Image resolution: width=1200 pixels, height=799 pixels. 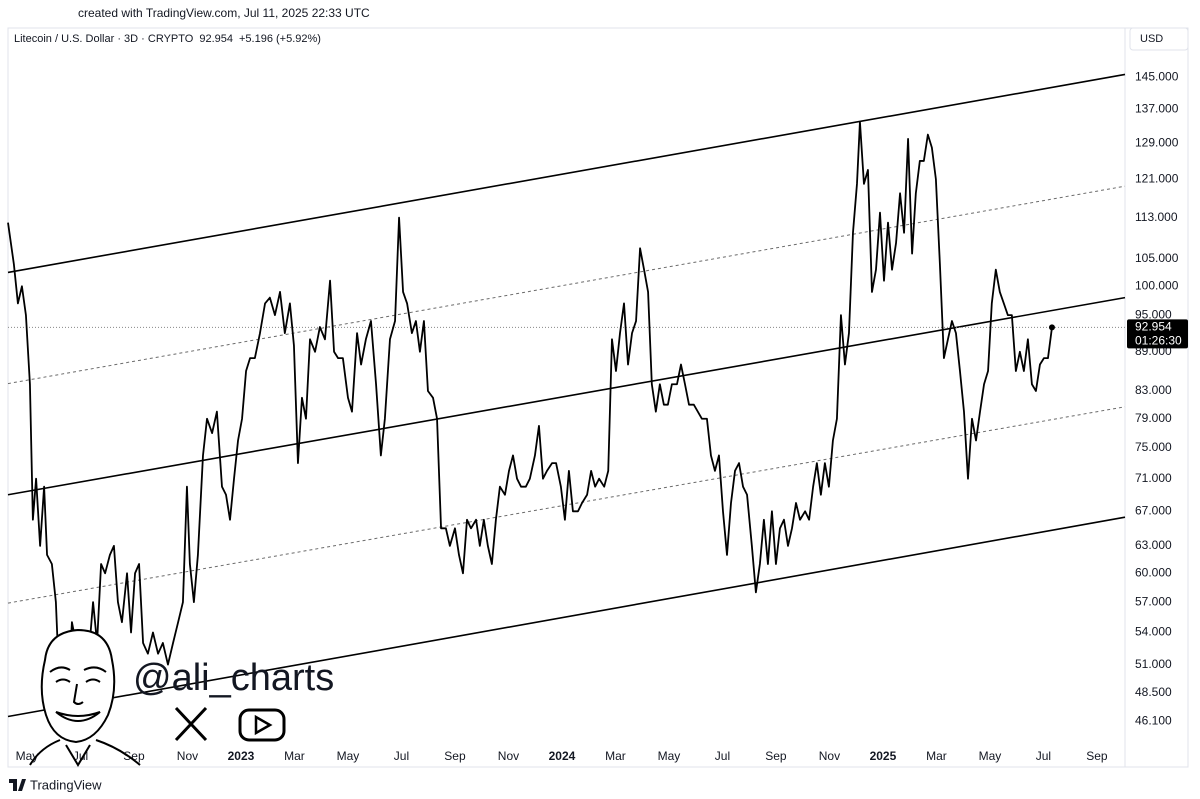 What do you see at coordinates (1153, 327) in the screenshot?
I see `price-box-value: 92.954` at bounding box center [1153, 327].